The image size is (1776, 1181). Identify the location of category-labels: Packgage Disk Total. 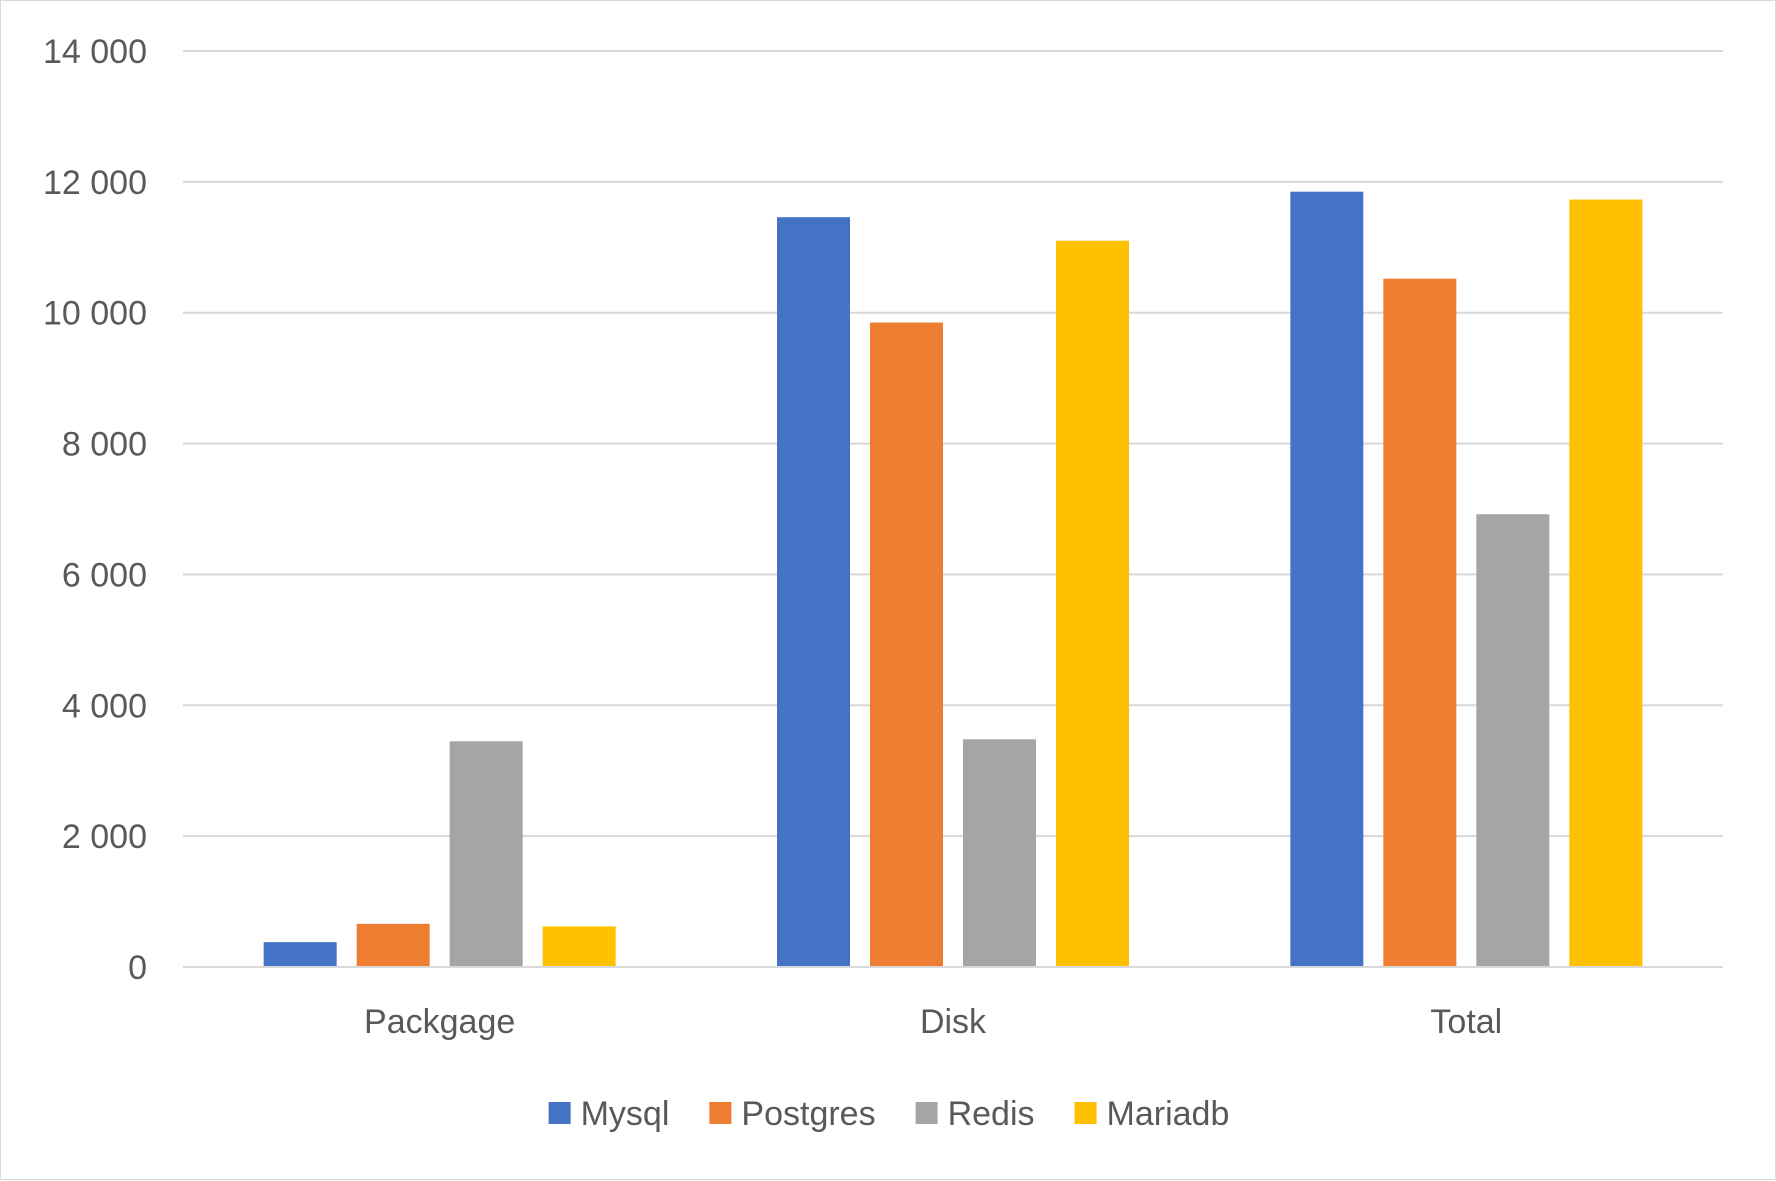
(933, 1022).